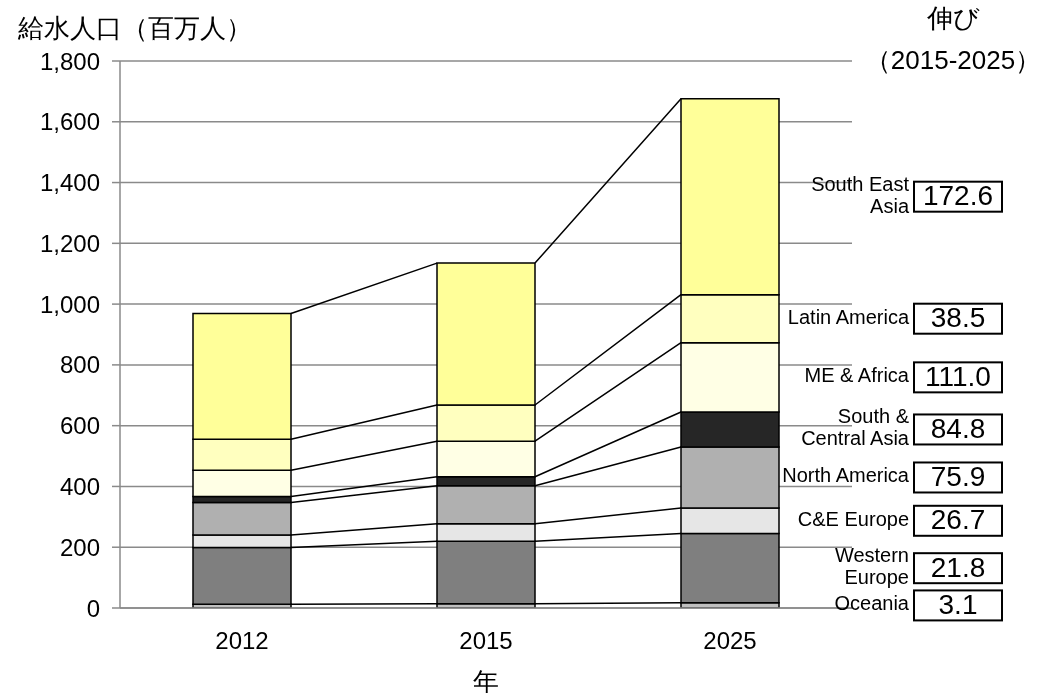  What do you see at coordinates (93, 608) in the screenshot?
I see `y-tick-label: 0` at bounding box center [93, 608].